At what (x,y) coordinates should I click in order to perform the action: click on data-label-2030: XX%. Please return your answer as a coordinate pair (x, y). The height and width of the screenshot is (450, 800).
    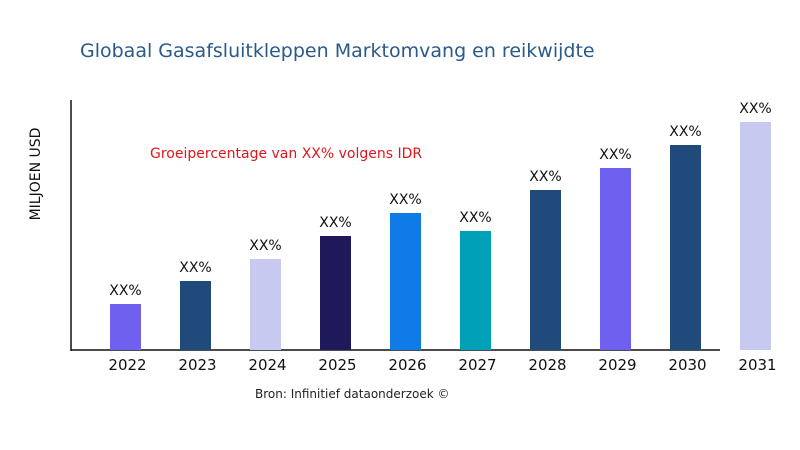
    Looking at the image, I should click on (685, 132).